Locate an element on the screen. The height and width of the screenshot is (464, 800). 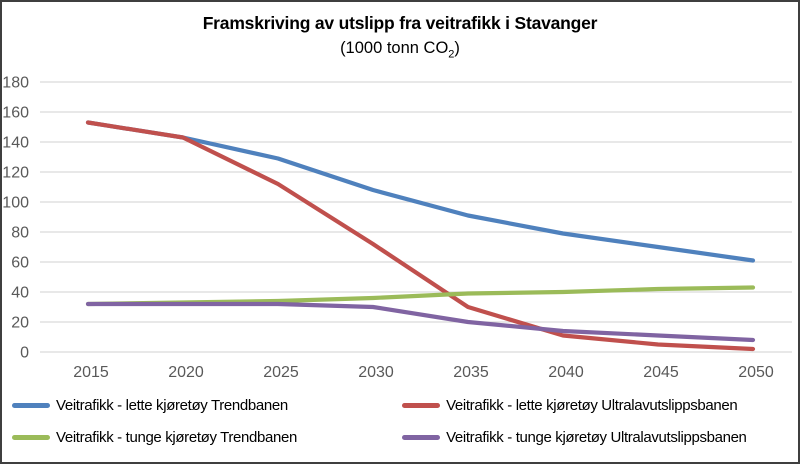
x-tick-label: 2025 is located at coordinates (281, 372).